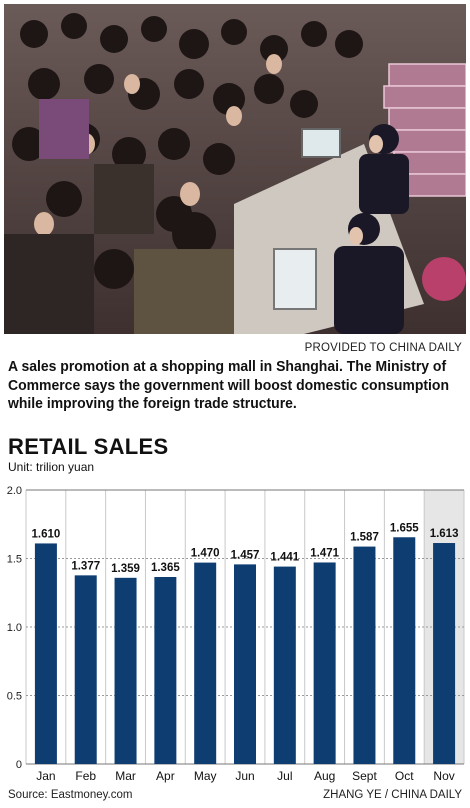 This screenshot has width=470, height=808. I want to click on value-label: 1.441, so click(284, 558).